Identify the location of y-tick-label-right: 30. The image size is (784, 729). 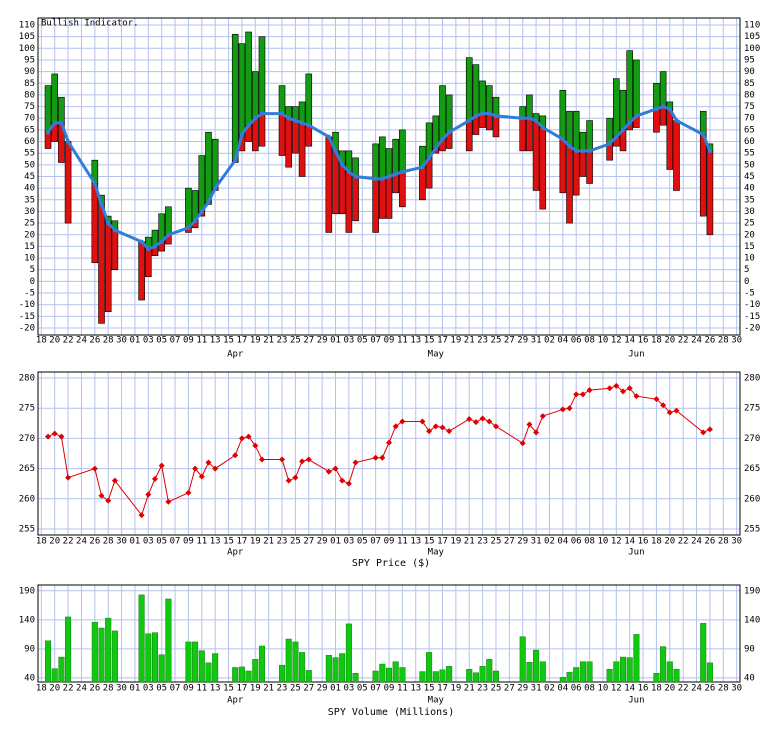
(749, 212).